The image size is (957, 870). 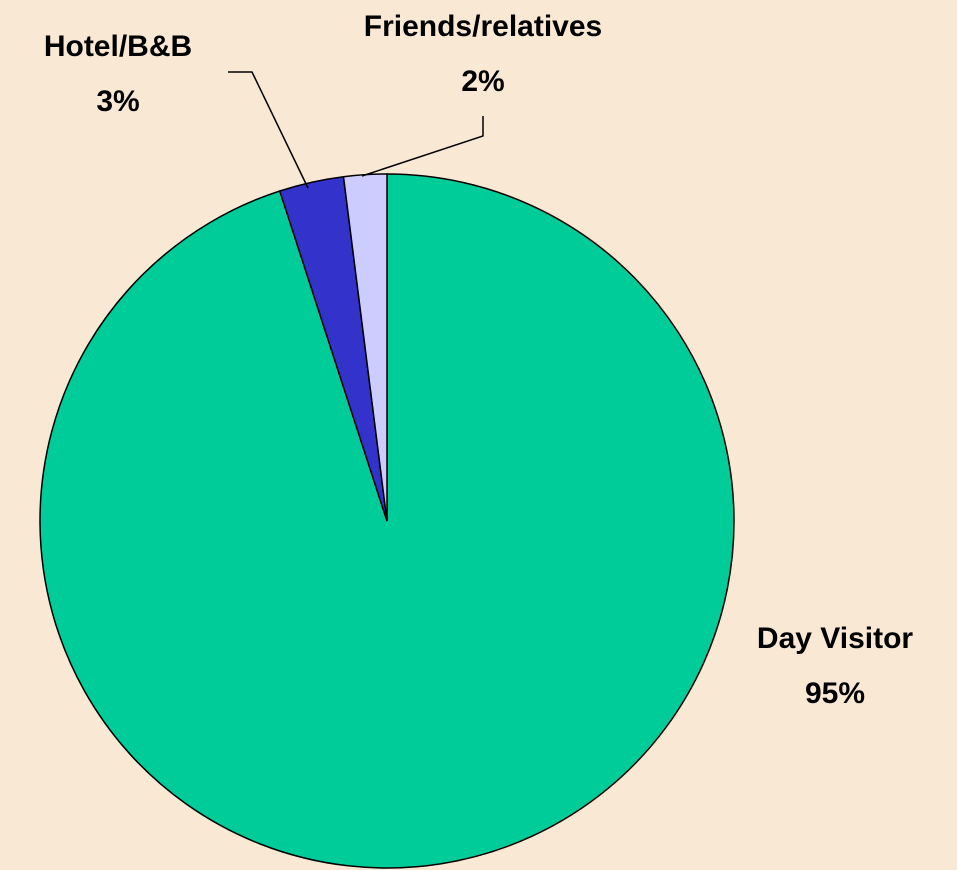 I want to click on slice-label: Day Visitor, so click(x=835, y=638).